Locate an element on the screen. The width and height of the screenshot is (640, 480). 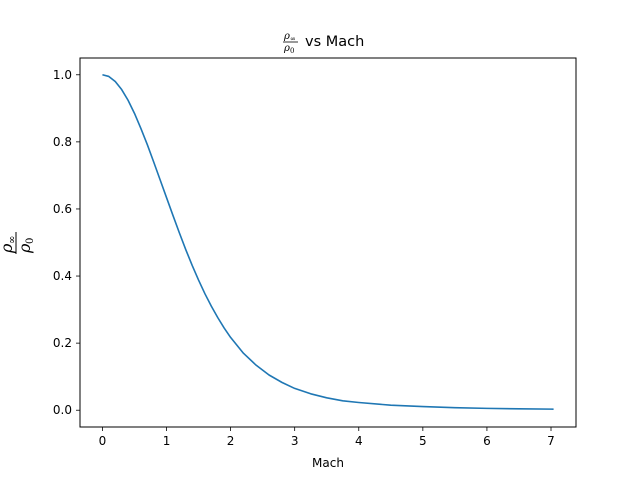
x-tick-label: 1 is located at coordinates (167, 441).